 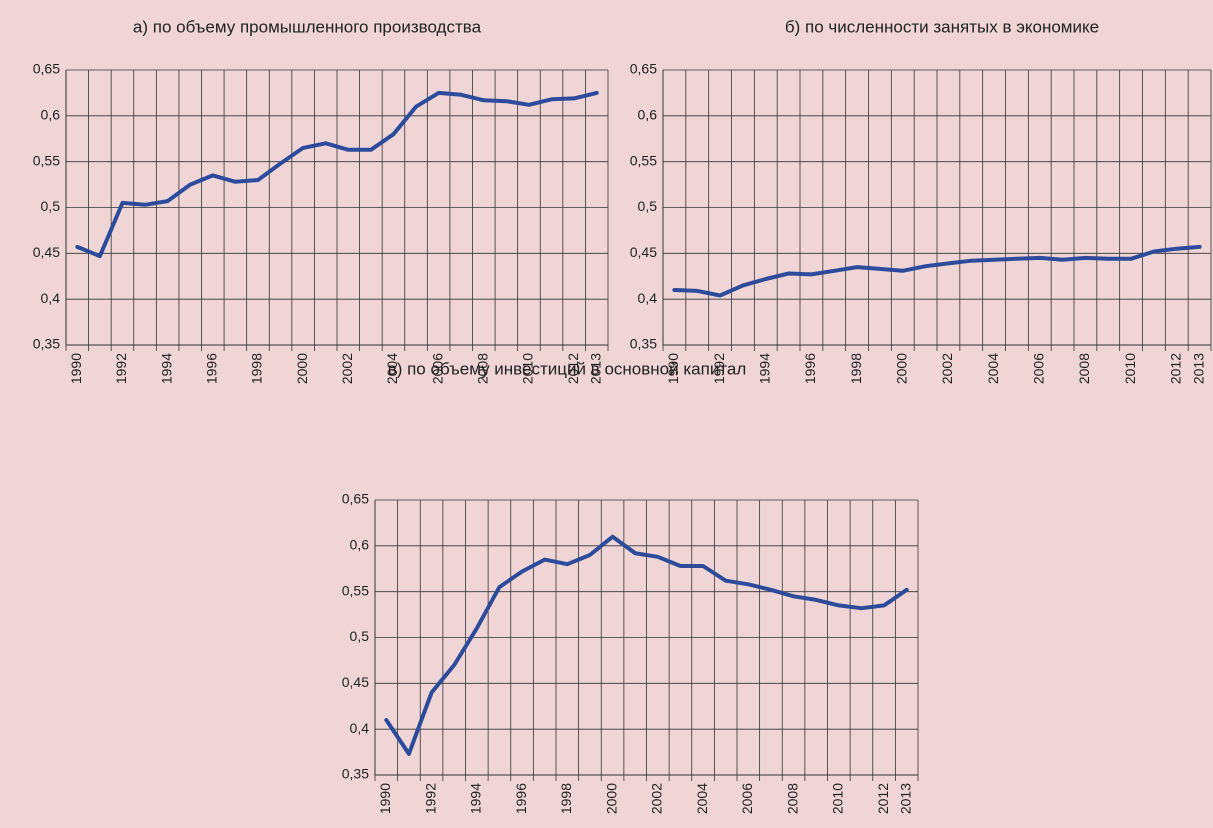 What do you see at coordinates (307, 26) in the screenshot?
I see `chart-title: а) по объему промышленного производства` at bounding box center [307, 26].